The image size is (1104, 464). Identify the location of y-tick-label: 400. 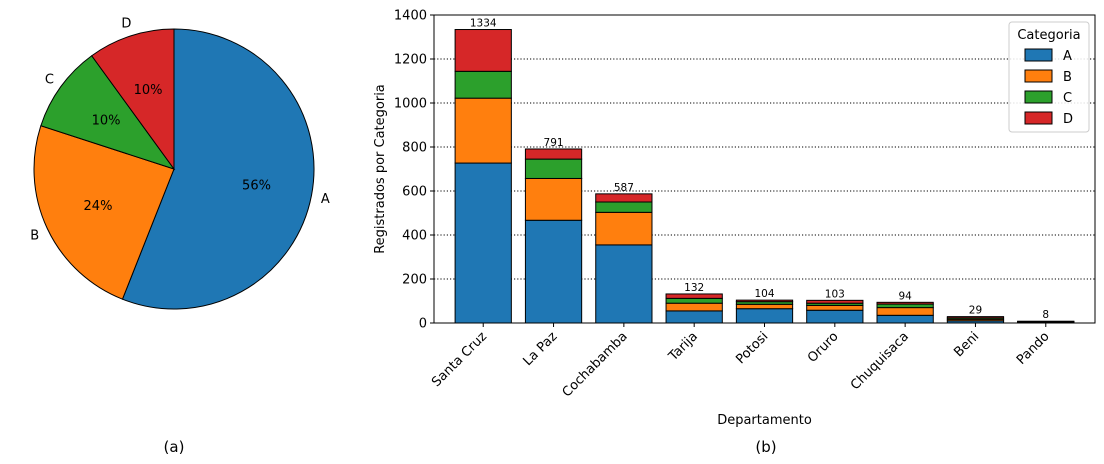
(414, 236).